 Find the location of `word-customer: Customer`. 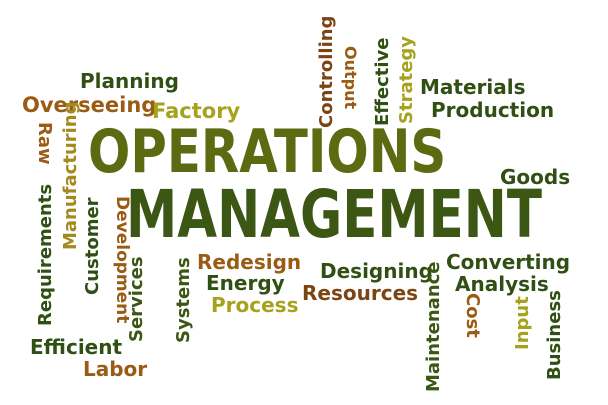

word-customer: Customer is located at coordinates (92, 246).